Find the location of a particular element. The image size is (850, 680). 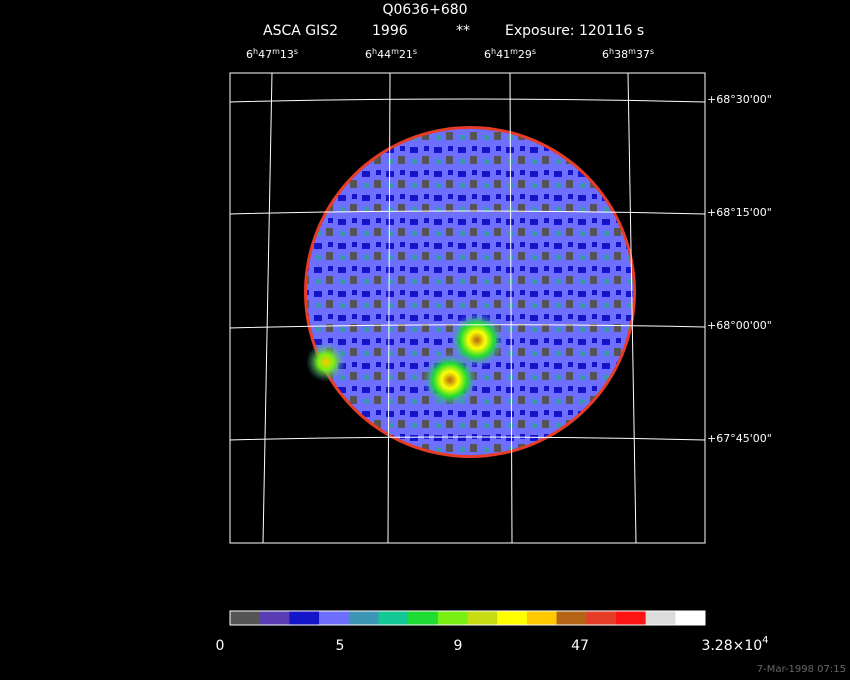

ra-label: 6h47m13s is located at coordinates (272, 54).